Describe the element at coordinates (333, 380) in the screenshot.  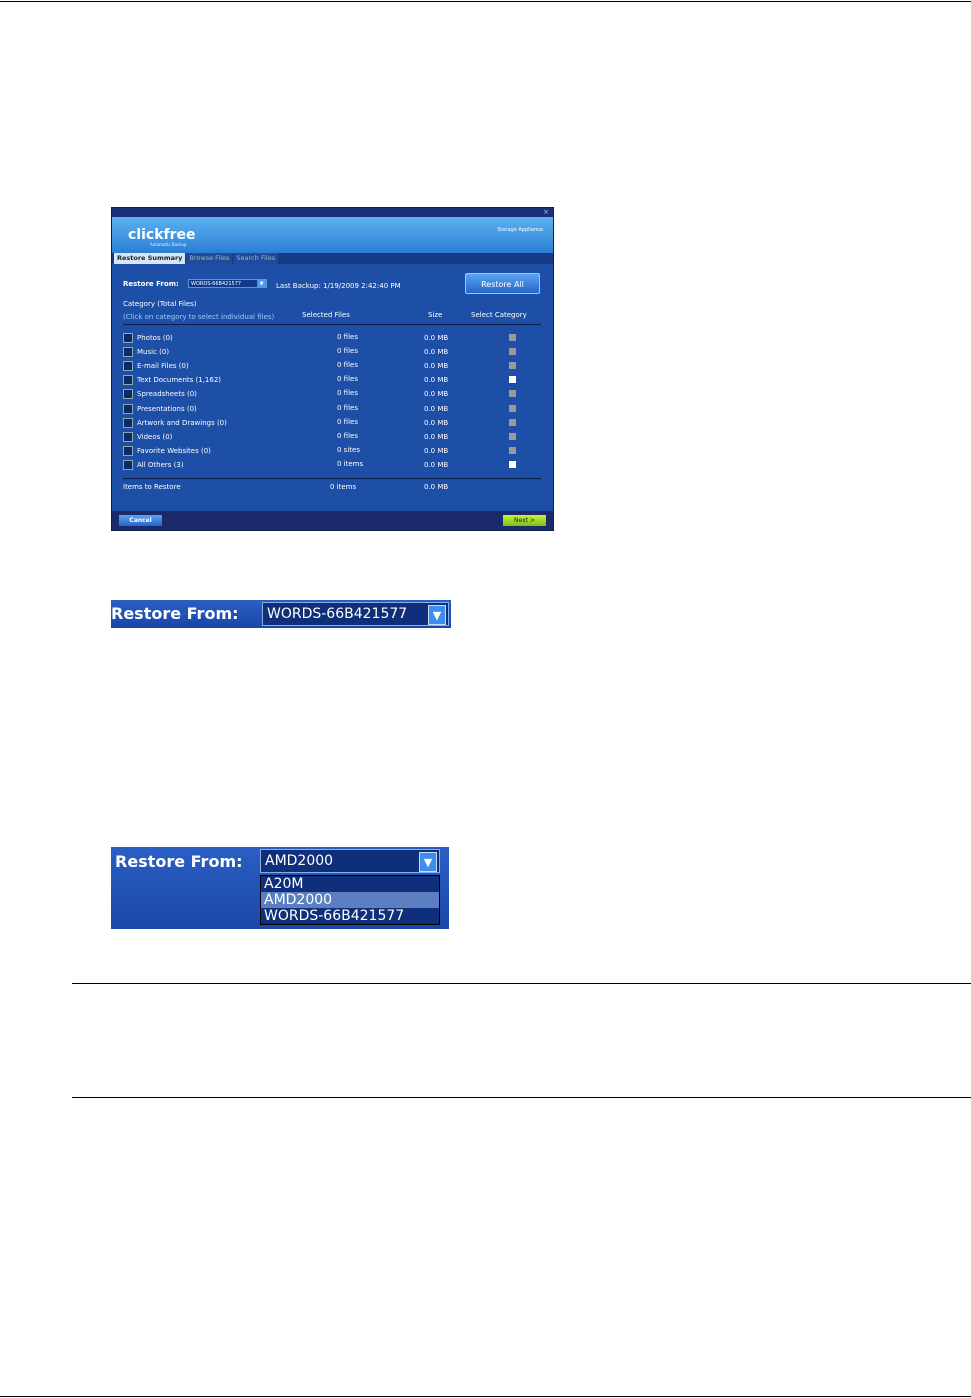
I see `category-row: Text Documents (1,162) 0 files 0.0 MB` at that location.